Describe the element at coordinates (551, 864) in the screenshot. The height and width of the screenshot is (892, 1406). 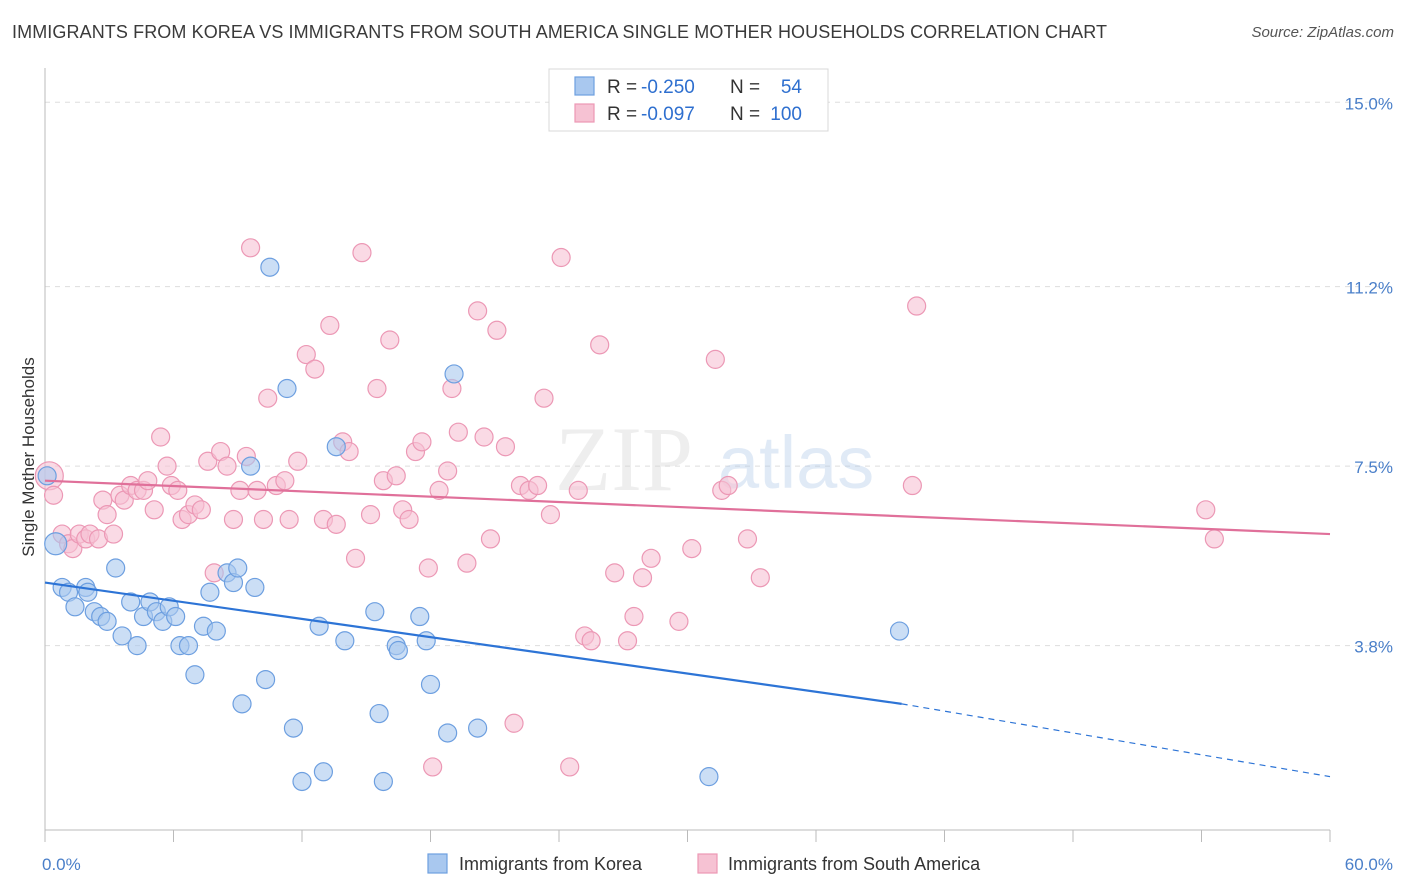
I see `bottom-legend-korea-label: Immigrants from Korea` at that location.